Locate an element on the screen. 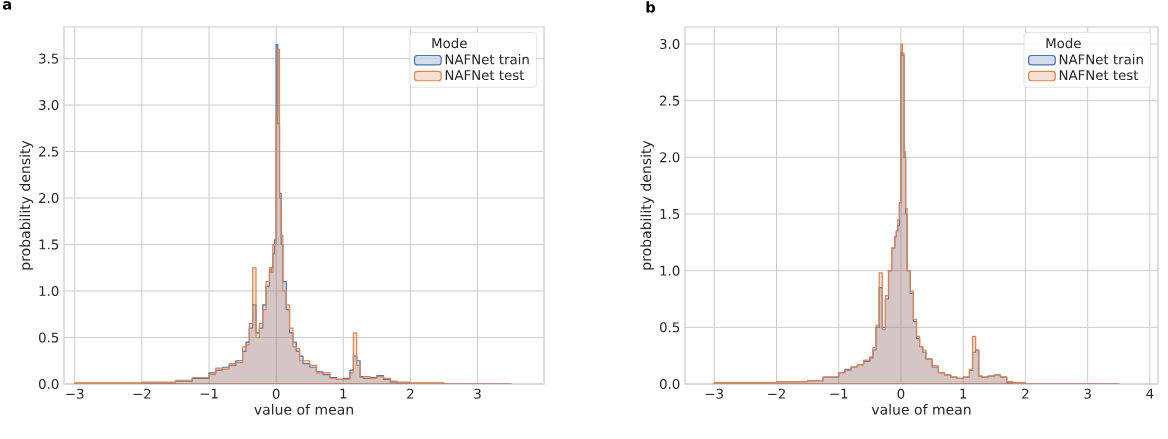 The image size is (1168, 439). chart-title: b is located at coordinates (651, 7).